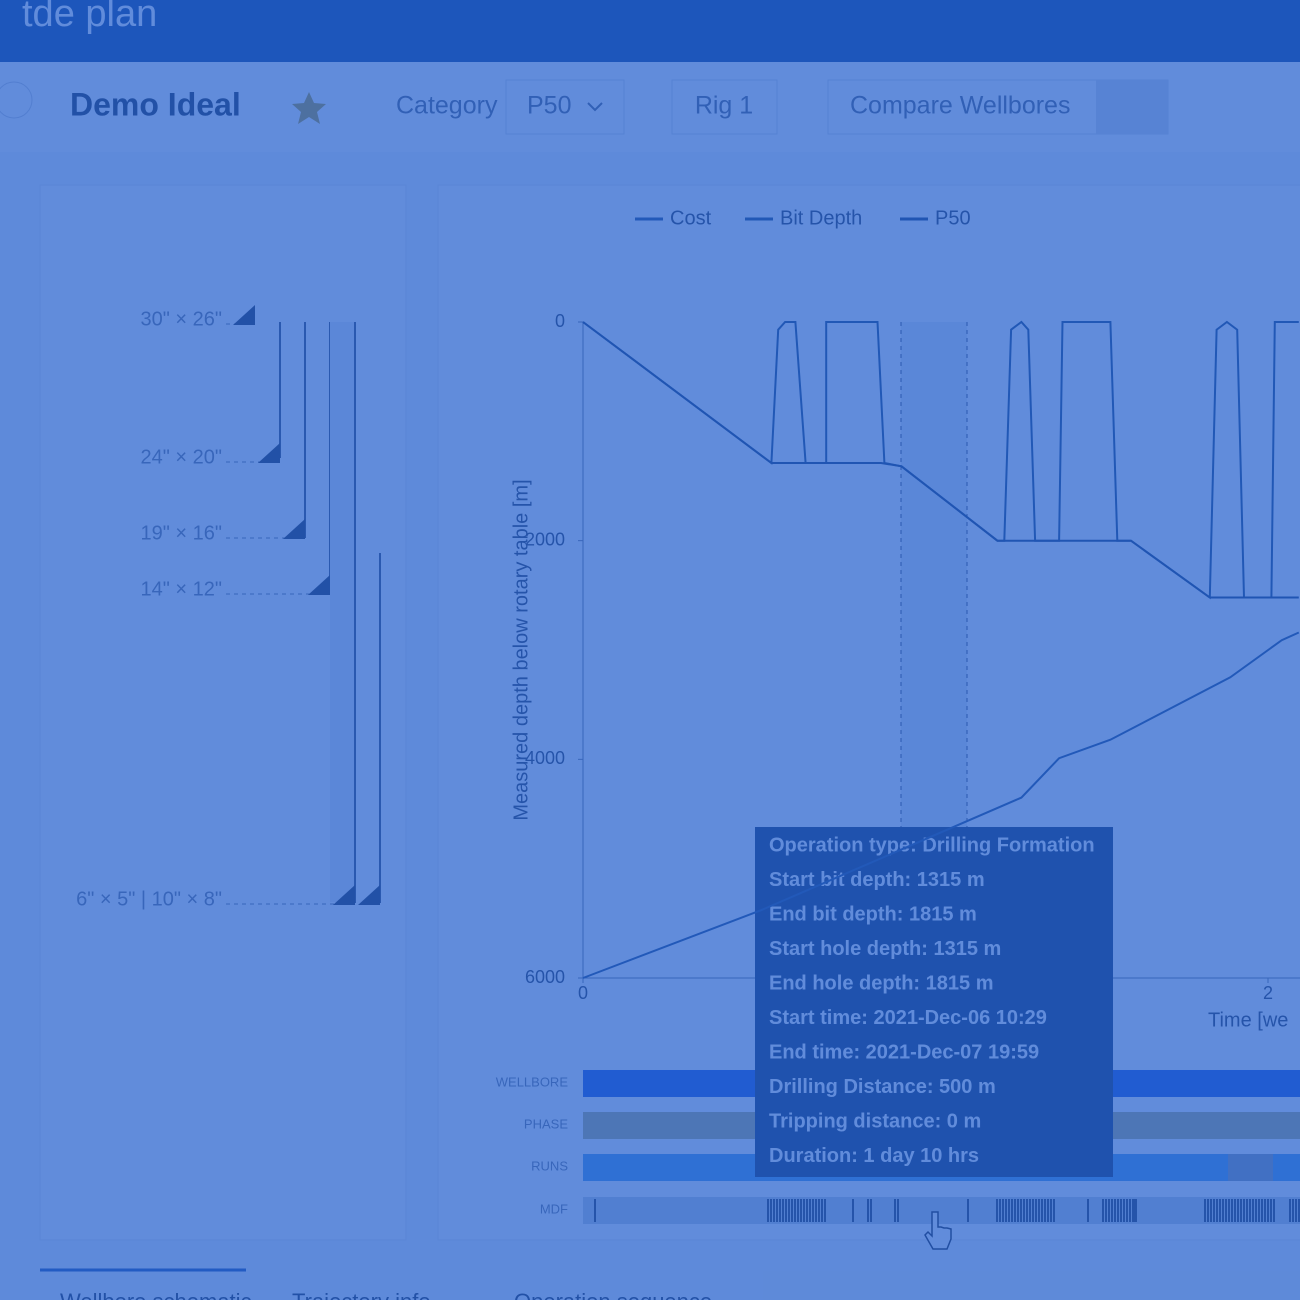  Describe the element at coordinates (821, 218) in the screenshot. I see `legend-label: Bit Depth` at that location.